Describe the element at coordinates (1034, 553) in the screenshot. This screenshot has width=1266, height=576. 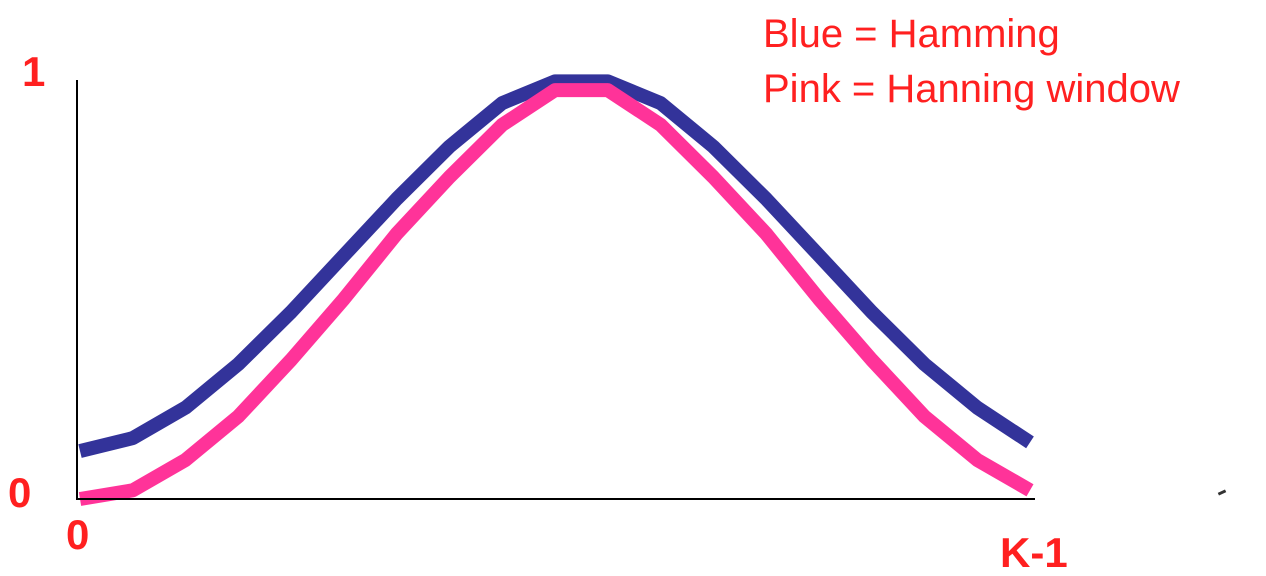
I see `x-tick-label-k-minus-one: K-1` at that location.